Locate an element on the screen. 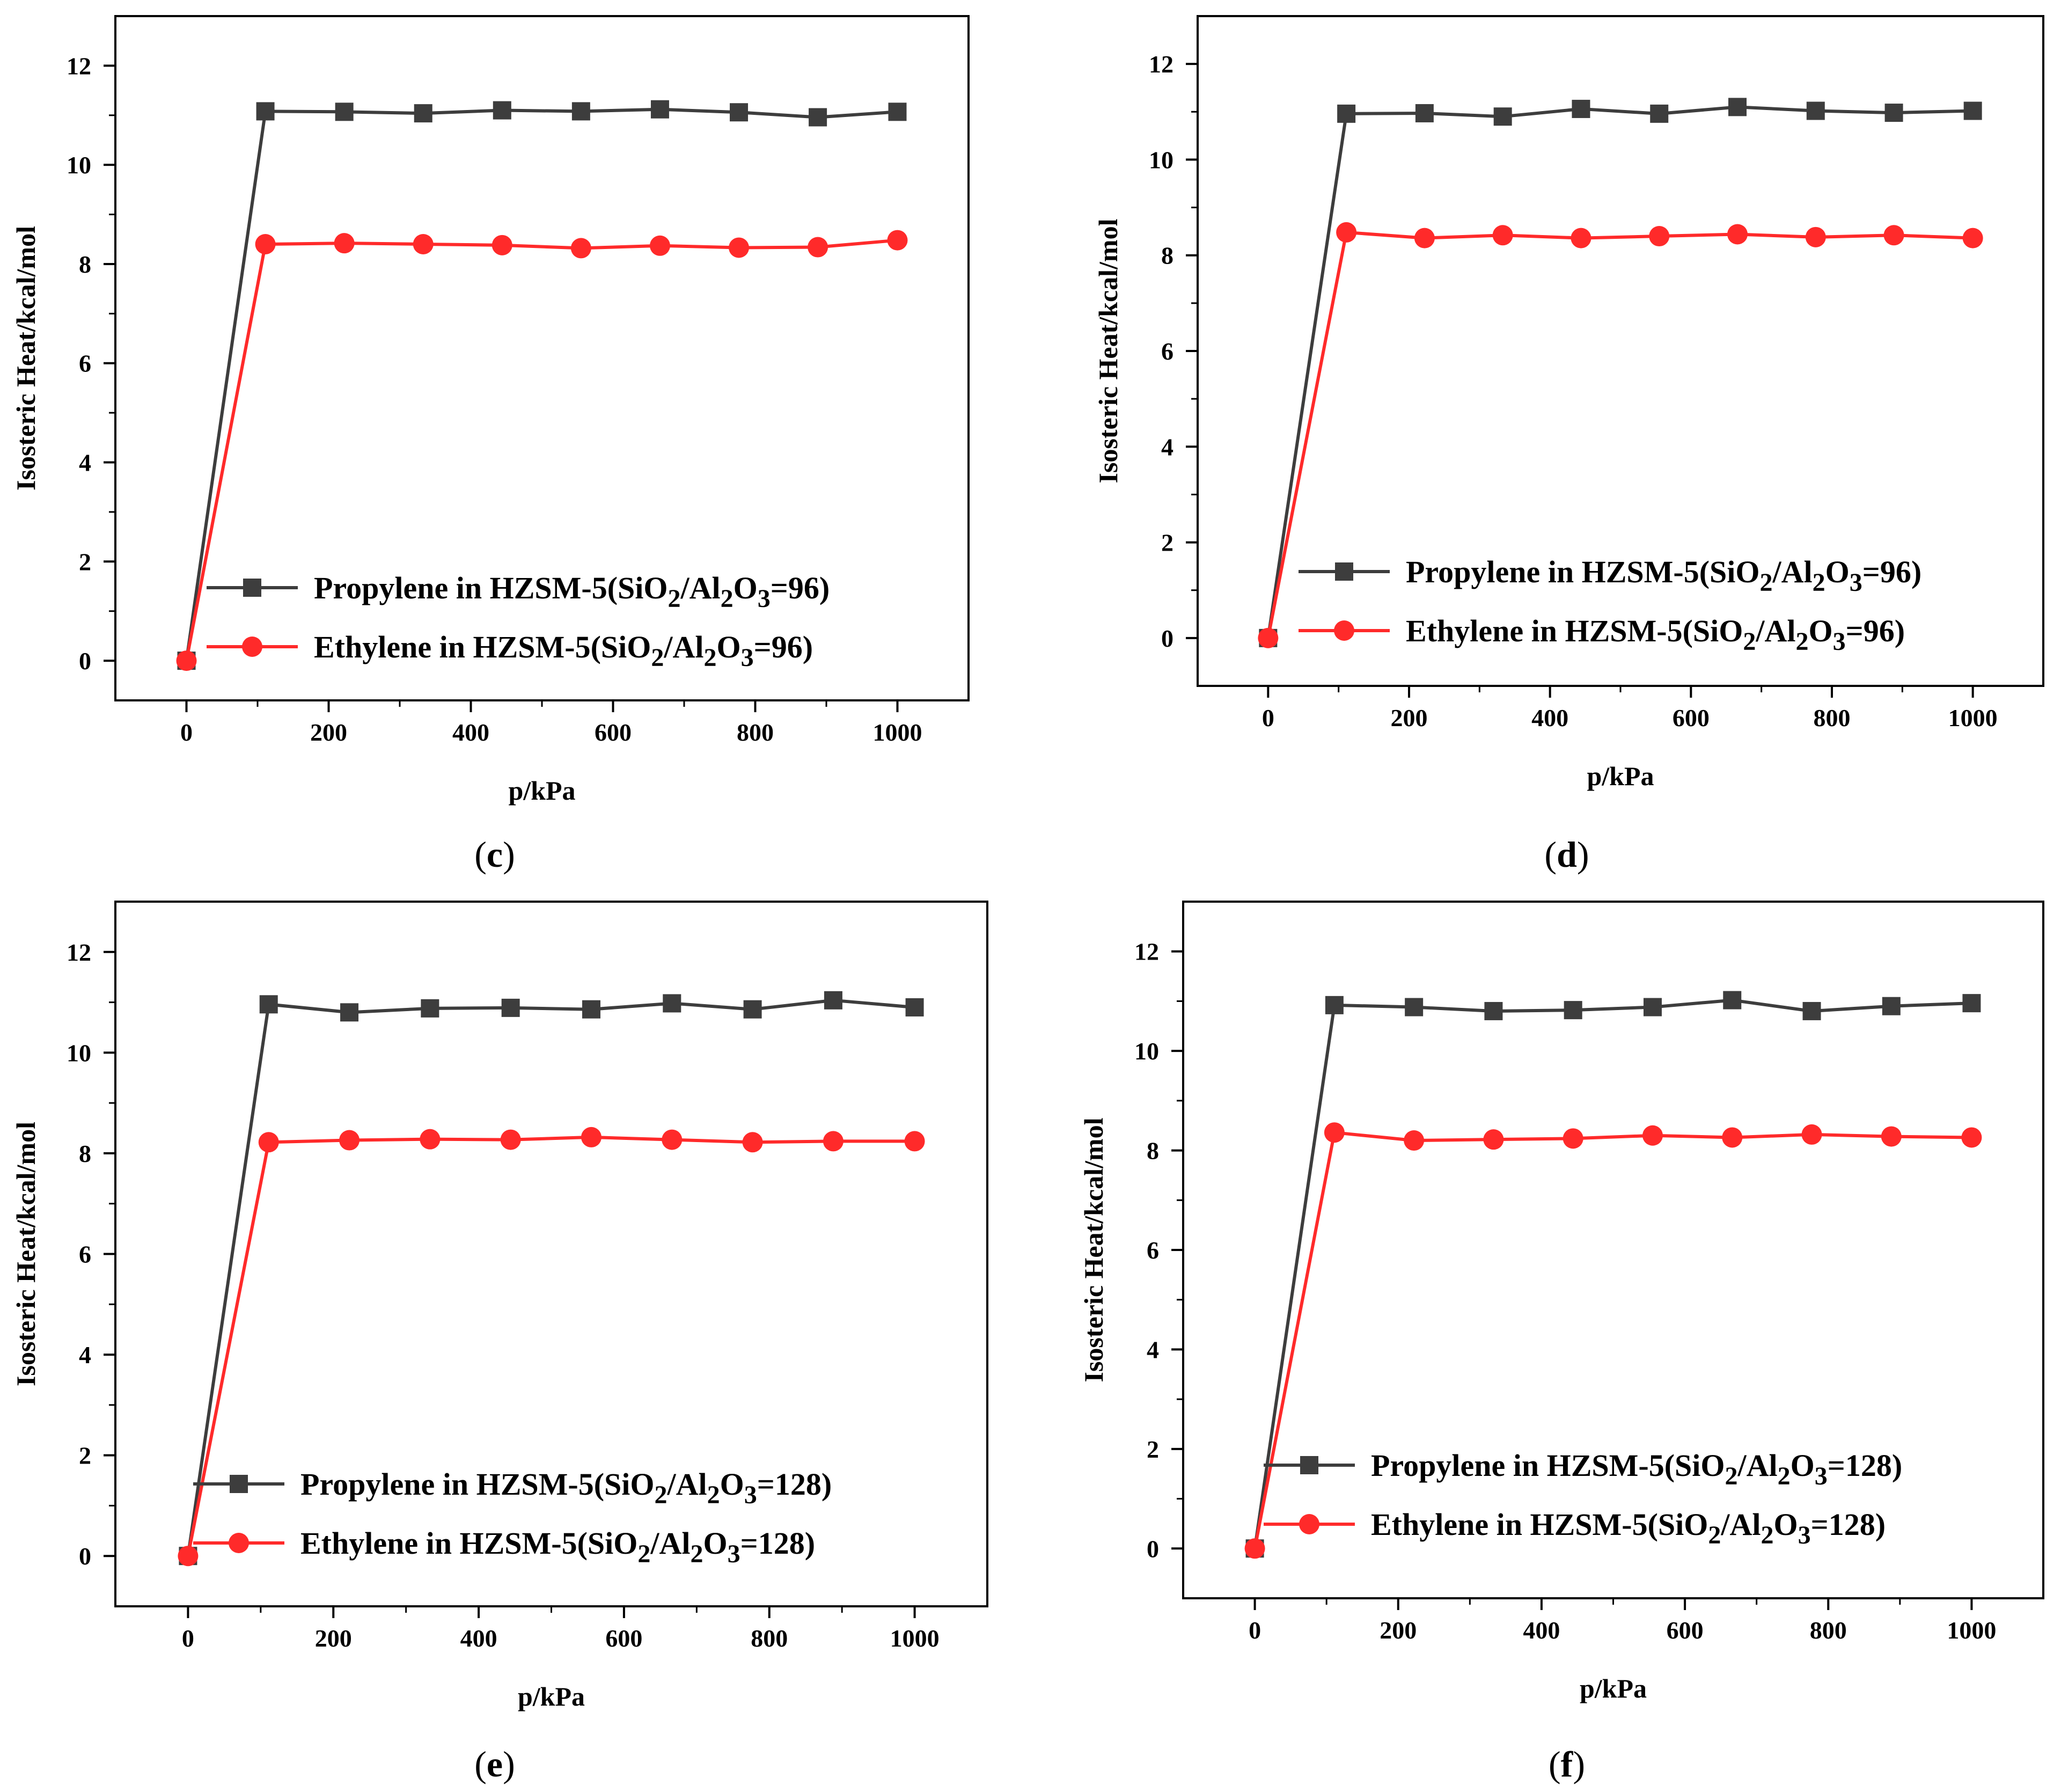  panel-caption: (f) is located at coordinates (1567, 1764).